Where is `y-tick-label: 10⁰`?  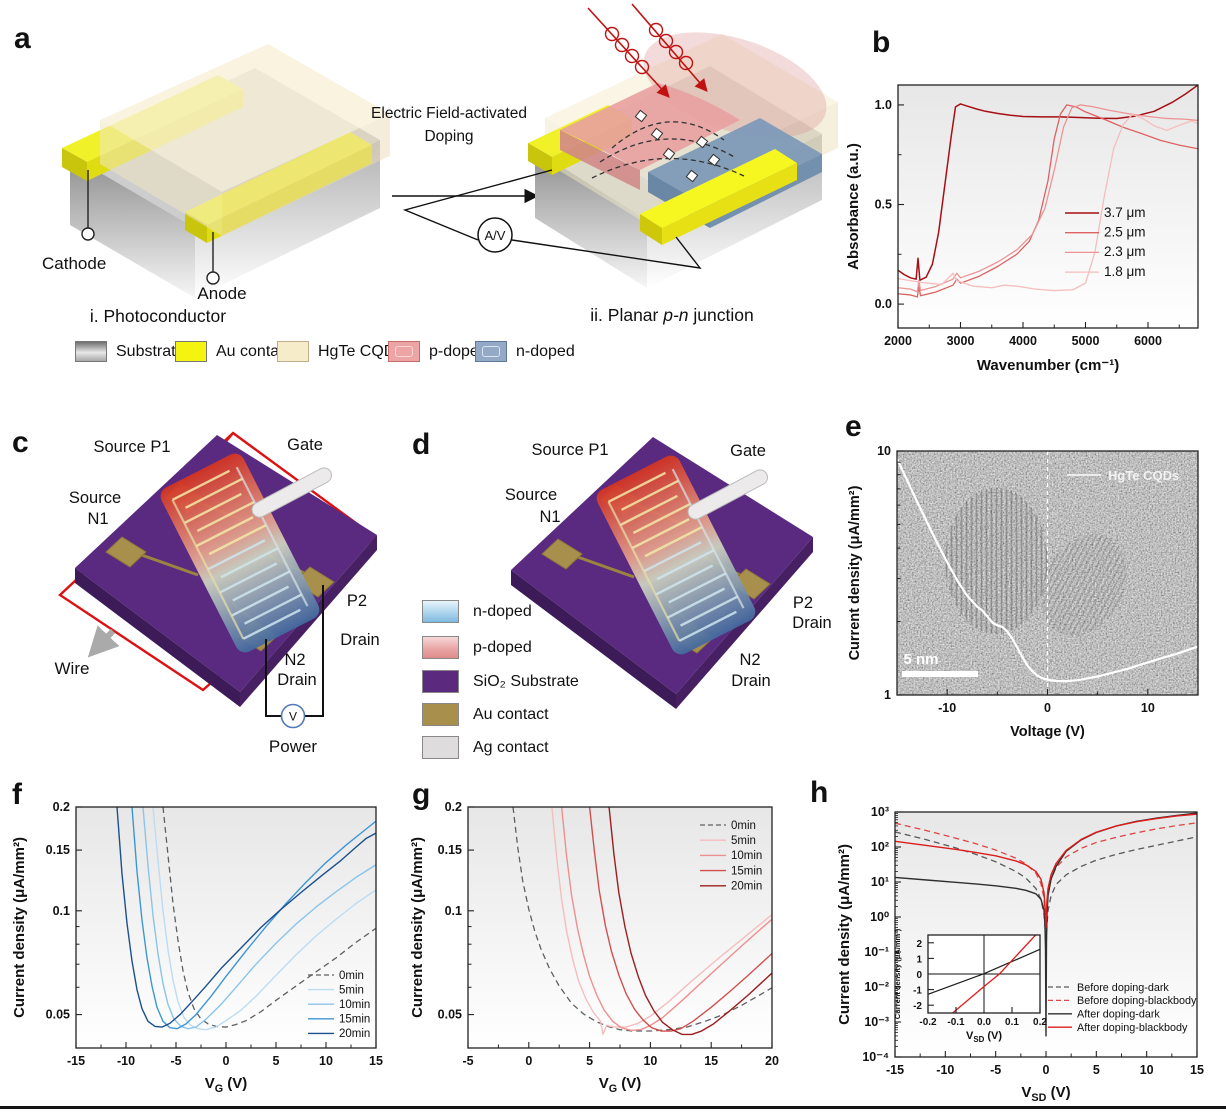 y-tick-label: 10⁰ is located at coordinates (880, 917).